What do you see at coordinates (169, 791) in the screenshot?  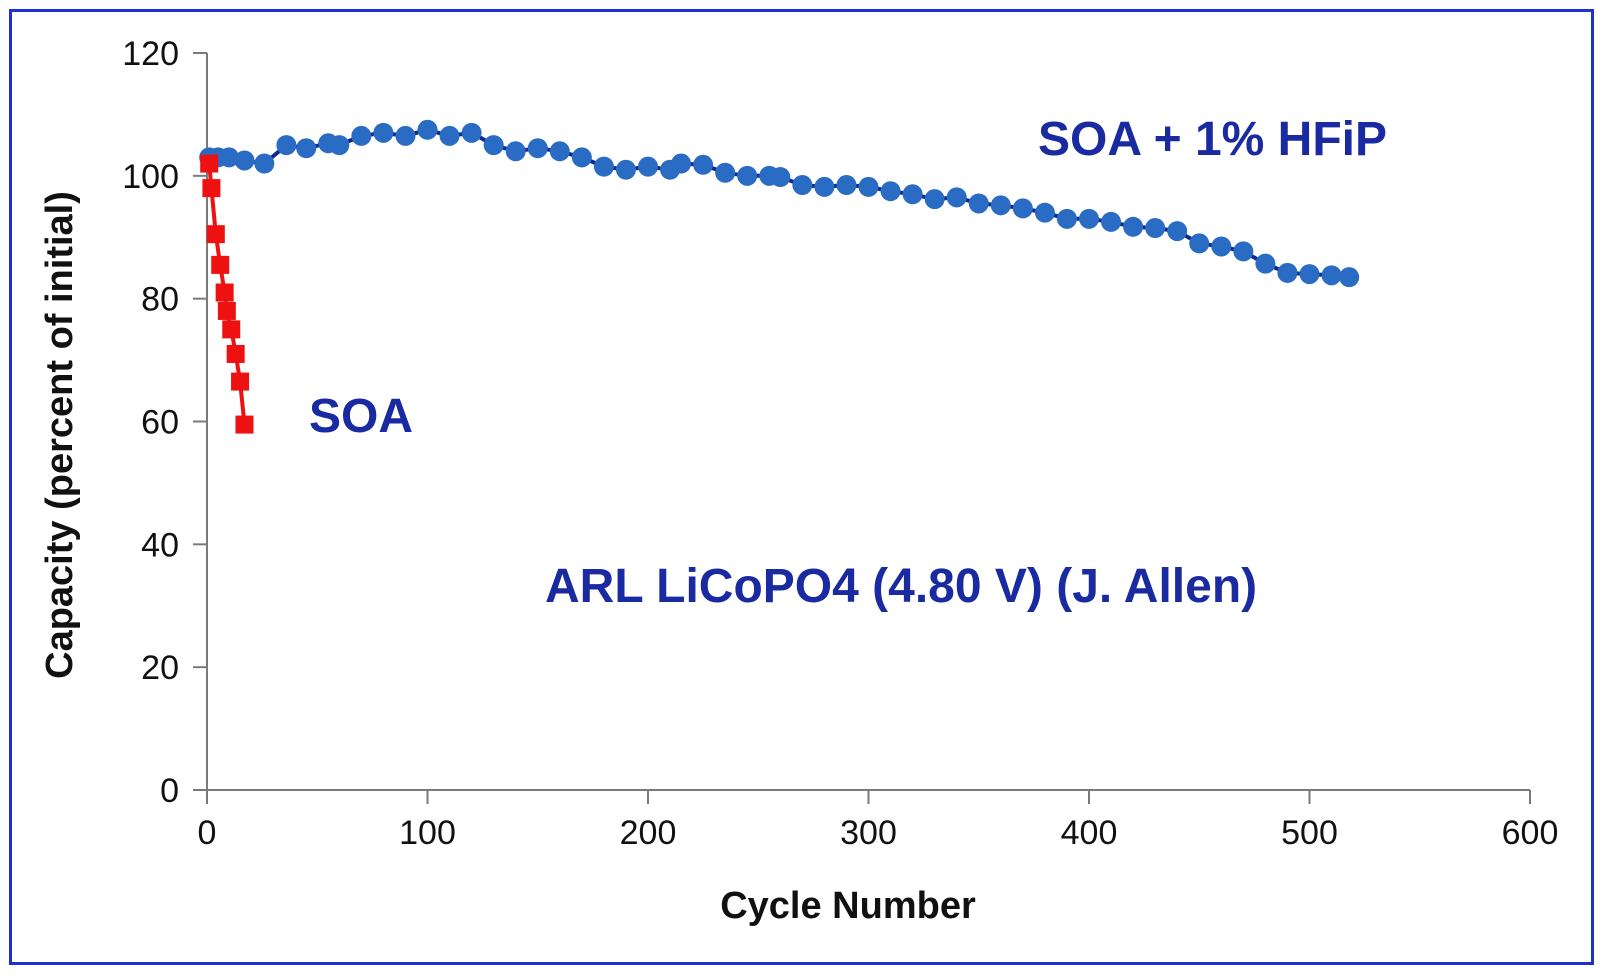 I see `y-tick-label: 0` at bounding box center [169, 791].